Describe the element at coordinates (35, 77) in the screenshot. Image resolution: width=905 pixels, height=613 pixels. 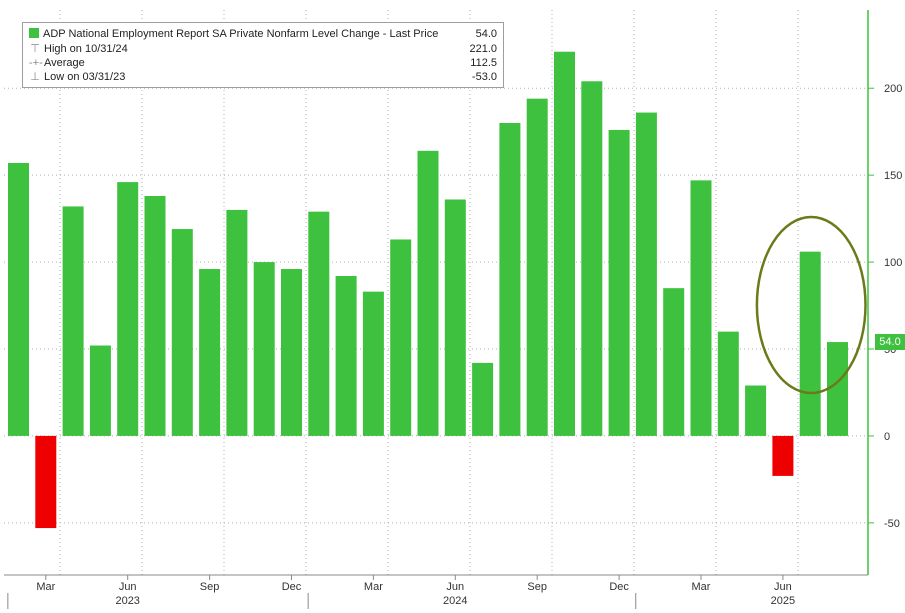
I see `low-marker-icon: ⊥` at that location.